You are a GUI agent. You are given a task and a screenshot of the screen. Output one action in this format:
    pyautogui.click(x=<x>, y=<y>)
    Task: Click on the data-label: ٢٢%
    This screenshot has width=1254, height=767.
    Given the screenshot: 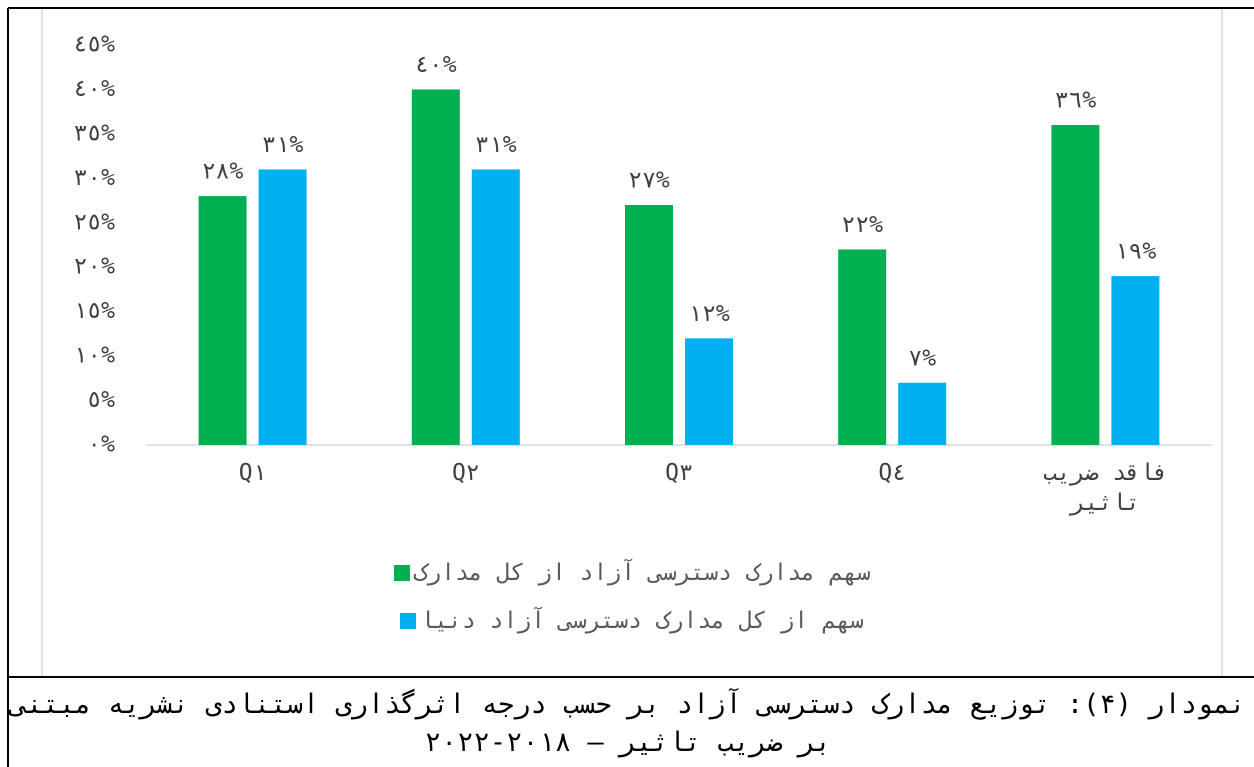 What is the action you would take?
    pyautogui.click(x=862, y=225)
    